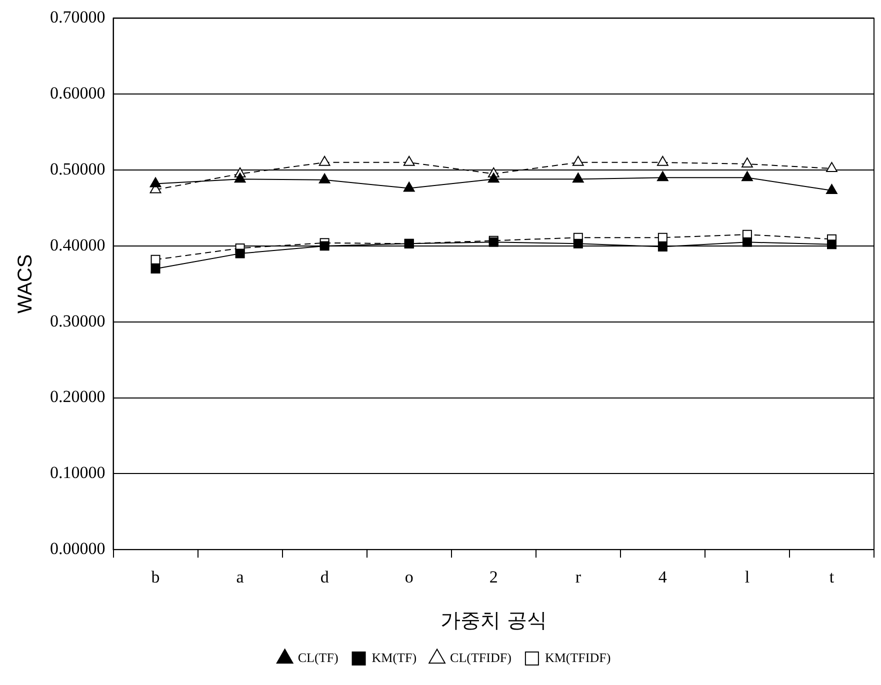 The height and width of the screenshot is (685, 881). I want to click on legend-label: KM(TF), so click(394, 657).